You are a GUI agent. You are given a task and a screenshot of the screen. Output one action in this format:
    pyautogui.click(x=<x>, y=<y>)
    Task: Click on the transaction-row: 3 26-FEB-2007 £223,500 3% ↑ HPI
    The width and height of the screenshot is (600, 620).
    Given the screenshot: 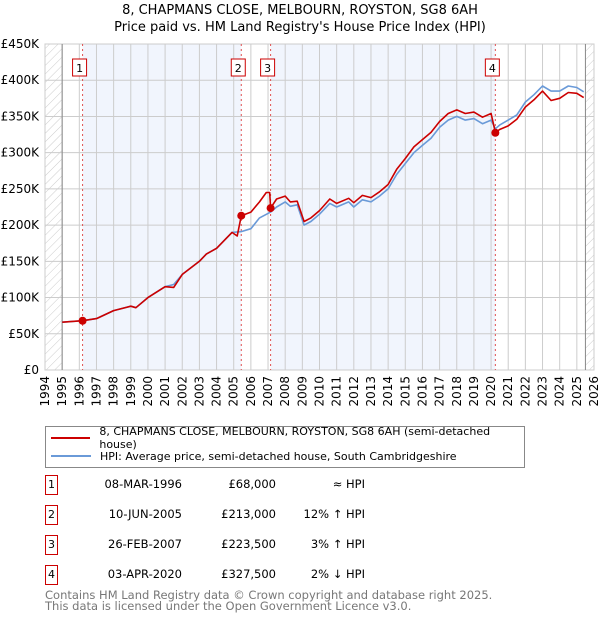 What is the action you would take?
    pyautogui.click(x=322, y=545)
    